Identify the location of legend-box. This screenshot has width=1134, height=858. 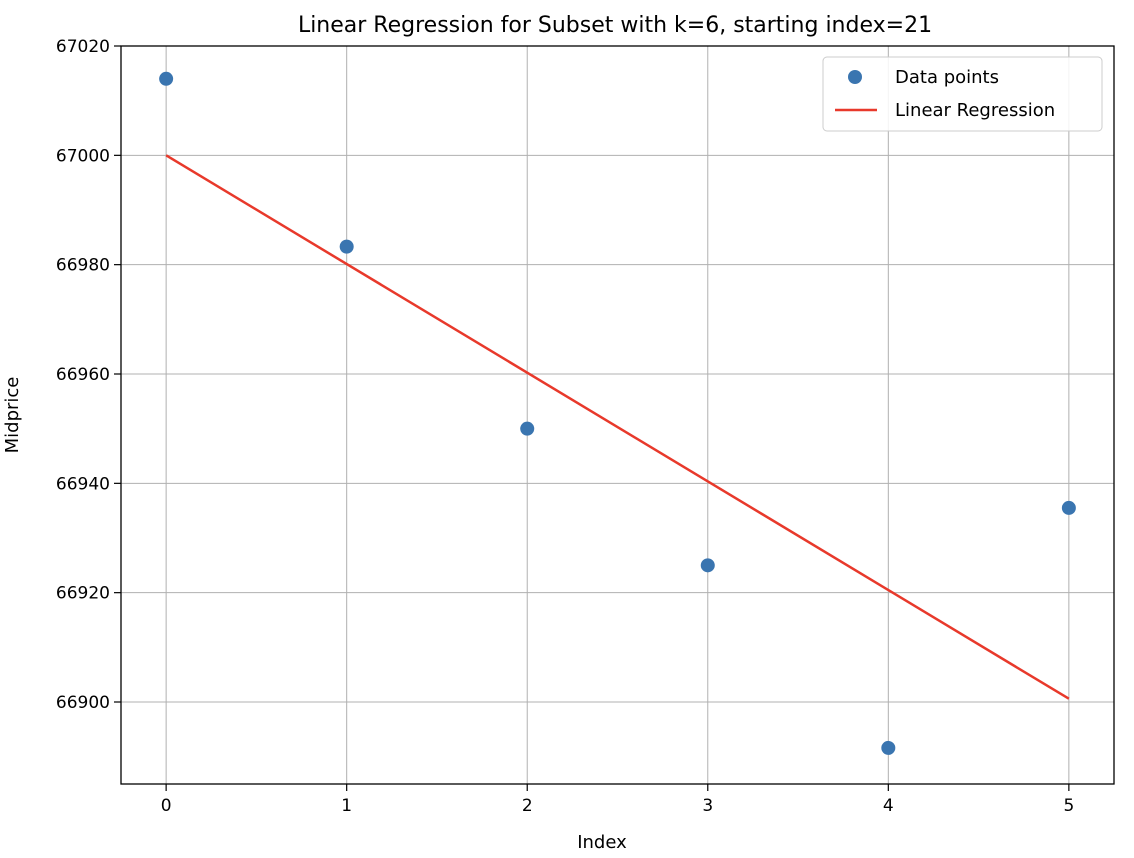
(962, 94).